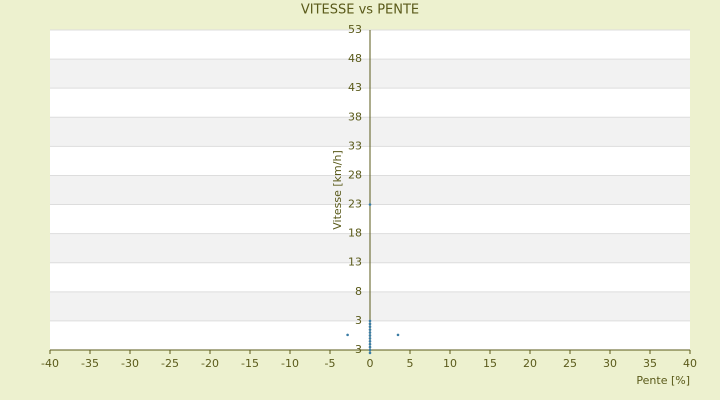 This screenshot has width=720, height=400. Describe the element at coordinates (337, 190) in the screenshot. I see `y-axis-label: Vitesse [km/h]` at that location.